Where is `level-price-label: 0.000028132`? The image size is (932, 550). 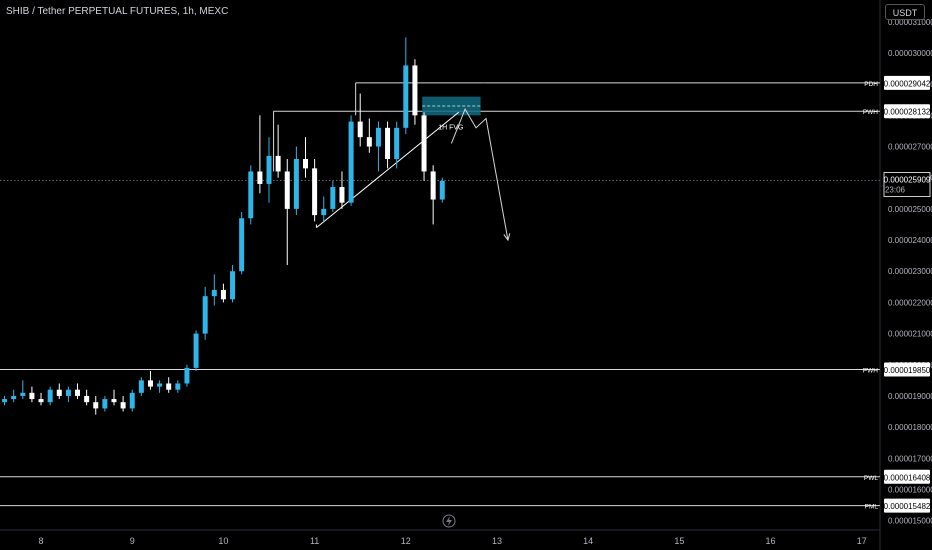 level-price-label: 0.000028132 is located at coordinates (907, 112).